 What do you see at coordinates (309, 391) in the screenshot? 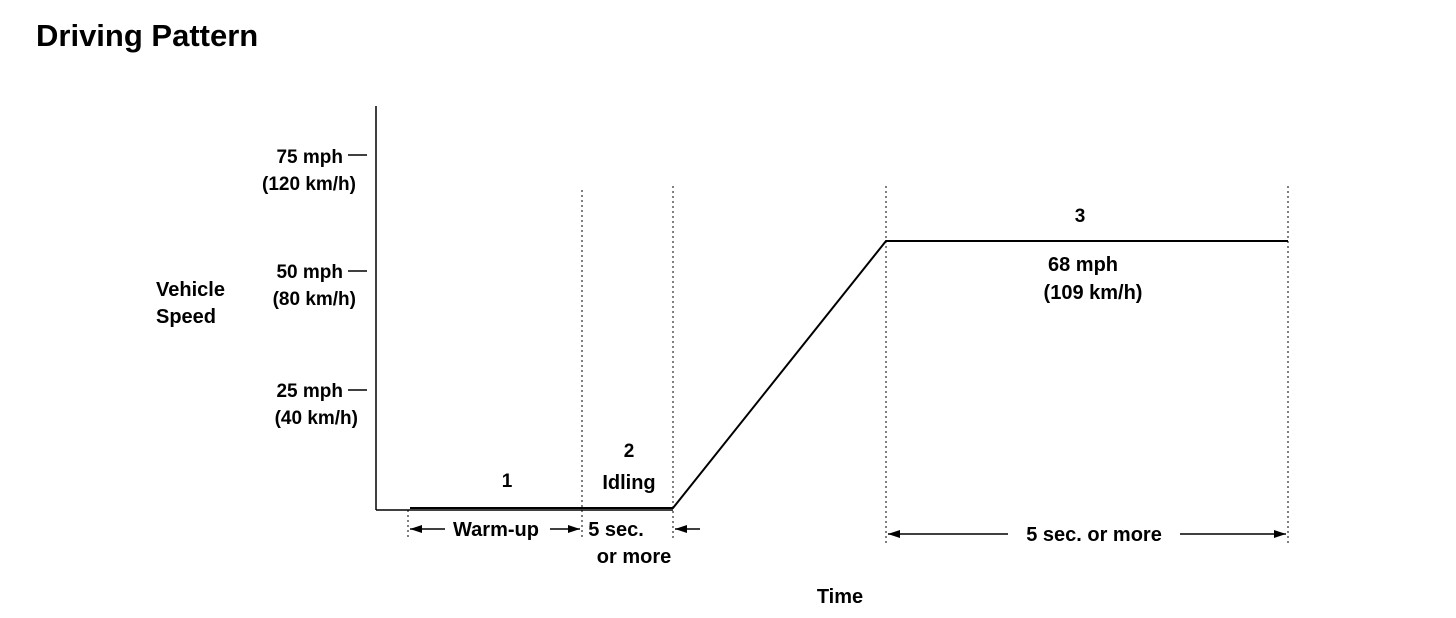
I see `y-tick-label-25: 25 mph` at bounding box center [309, 391].